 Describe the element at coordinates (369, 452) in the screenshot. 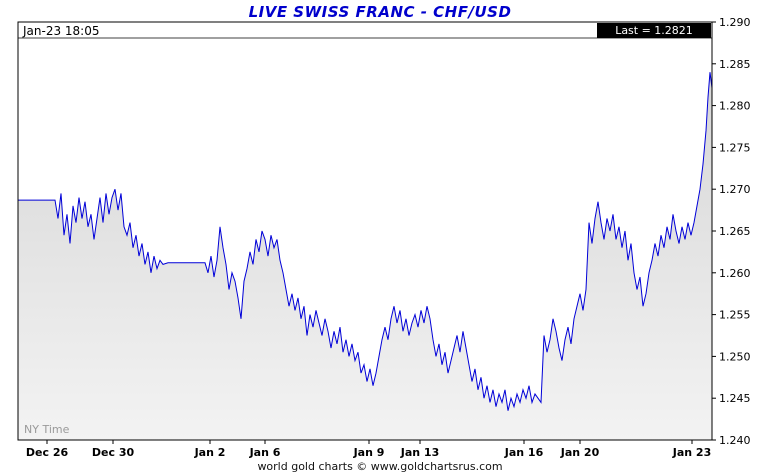

I see `x-axis-label: Jan 9` at that location.